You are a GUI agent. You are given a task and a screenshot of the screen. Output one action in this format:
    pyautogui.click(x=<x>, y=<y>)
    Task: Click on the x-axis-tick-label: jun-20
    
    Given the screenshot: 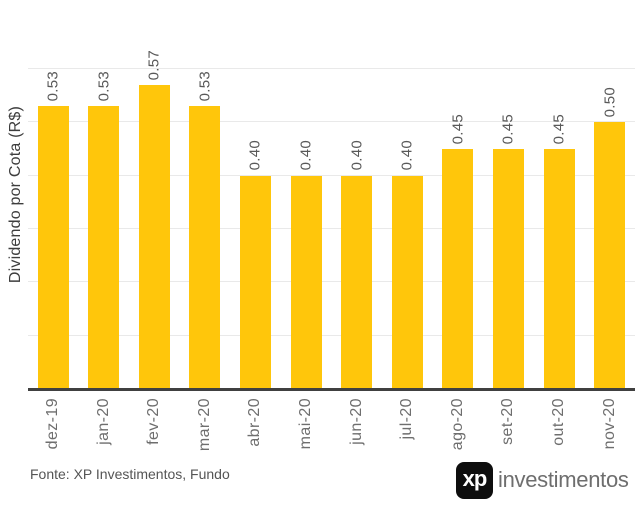 What is the action you would take?
    pyautogui.click(x=356, y=421)
    